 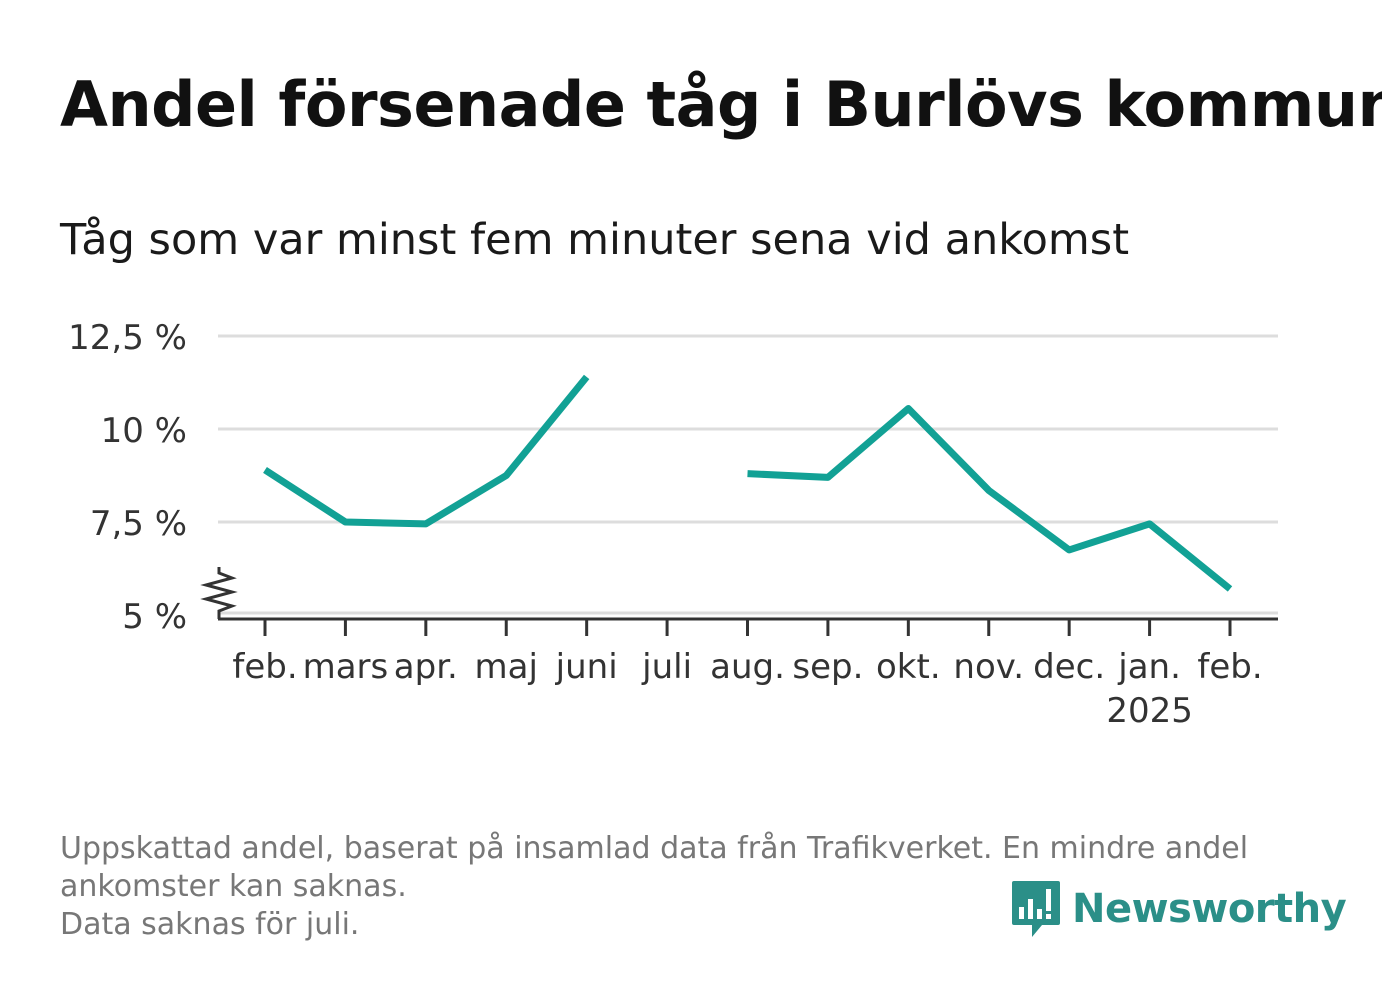 I want to click on y-axis-break-icon, so click(x=219, y=593).